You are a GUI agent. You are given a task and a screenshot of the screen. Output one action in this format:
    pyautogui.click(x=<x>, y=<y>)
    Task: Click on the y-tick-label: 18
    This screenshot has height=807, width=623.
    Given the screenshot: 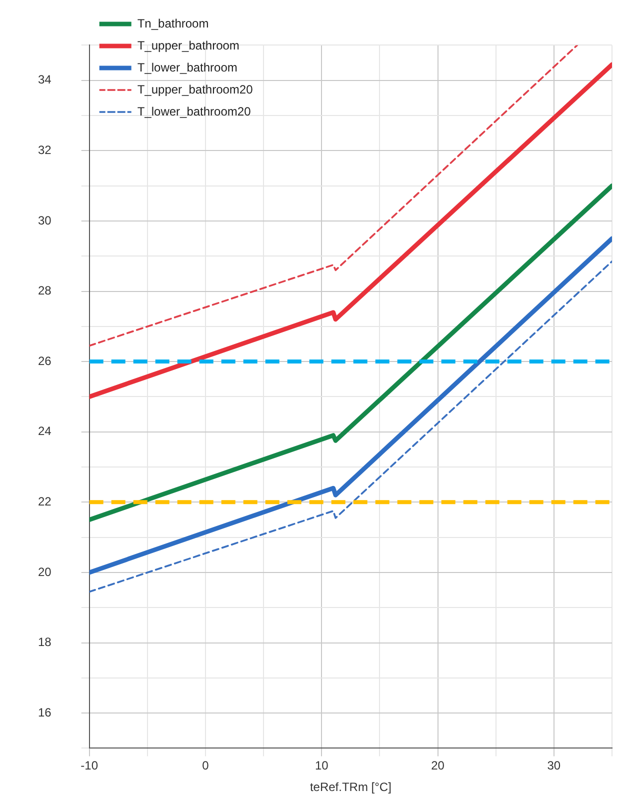 What is the action you would take?
    pyautogui.click(x=45, y=642)
    